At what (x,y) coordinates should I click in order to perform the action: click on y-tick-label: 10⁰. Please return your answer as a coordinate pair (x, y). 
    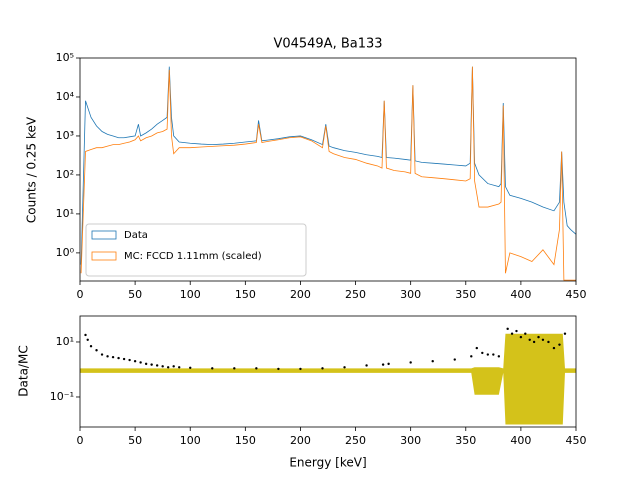
    Looking at the image, I should click on (65, 252).